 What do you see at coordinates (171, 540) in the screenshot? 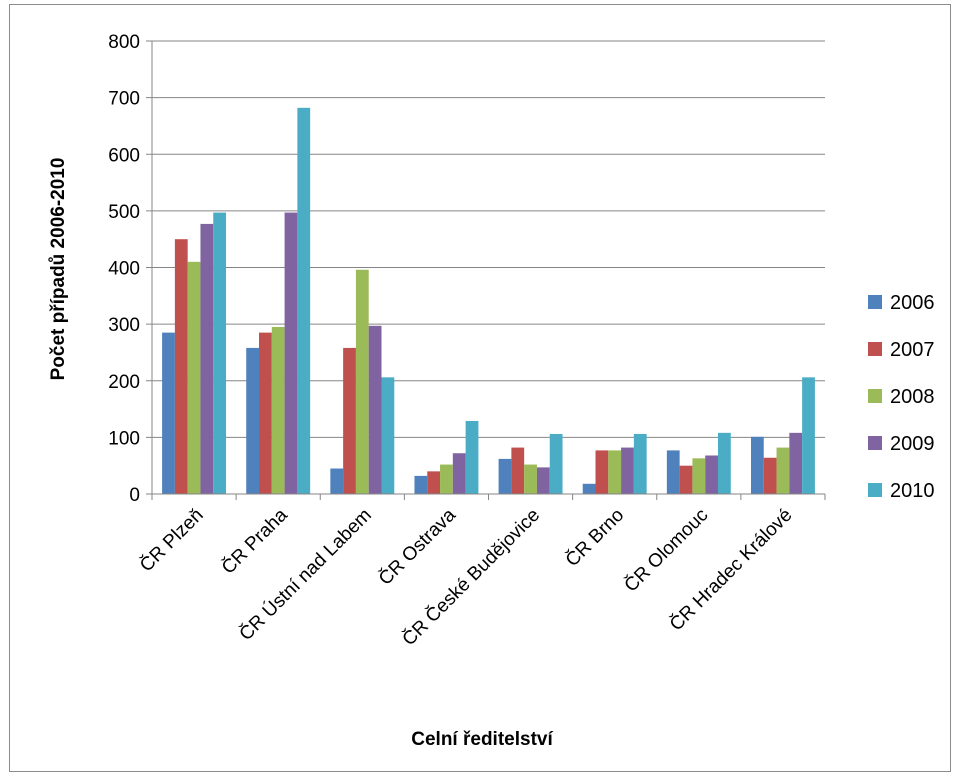
I see `x-tick-label: ČR Plzeň` at bounding box center [171, 540].